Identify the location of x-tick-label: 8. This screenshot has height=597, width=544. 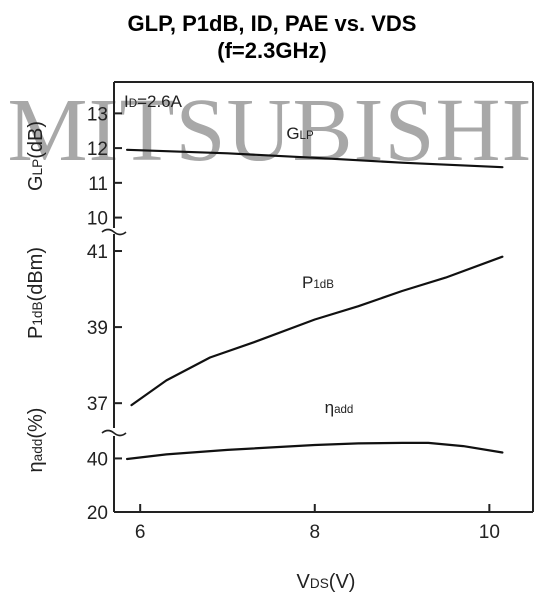
(314, 532).